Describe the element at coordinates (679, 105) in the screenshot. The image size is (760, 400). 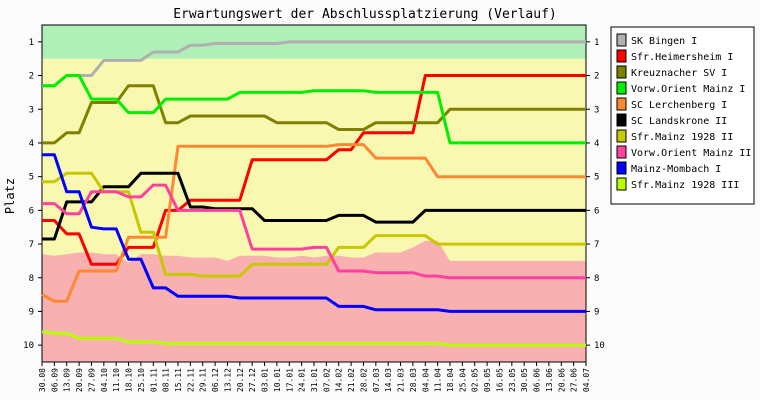
I see `legend-label-5: SC Lerchenberg I` at that location.